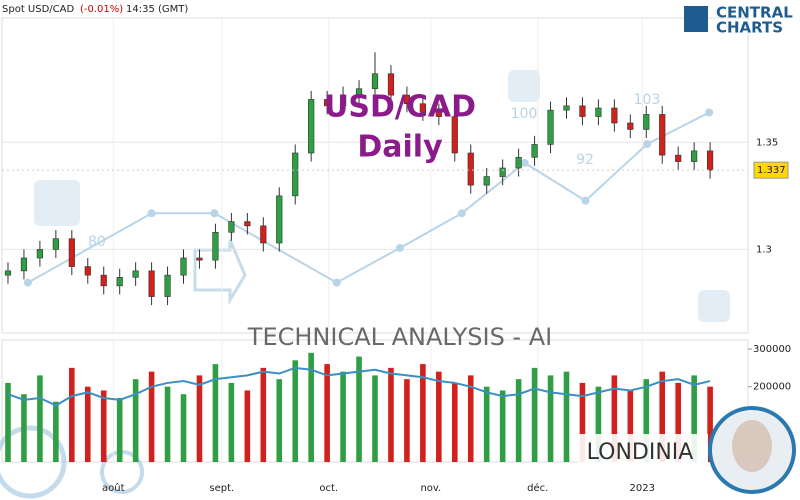  What do you see at coordinates (399, 337) in the screenshot?
I see `watermark-ai: TECHNICAL ANALYSIS - AI` at bounding box center [399, 337].